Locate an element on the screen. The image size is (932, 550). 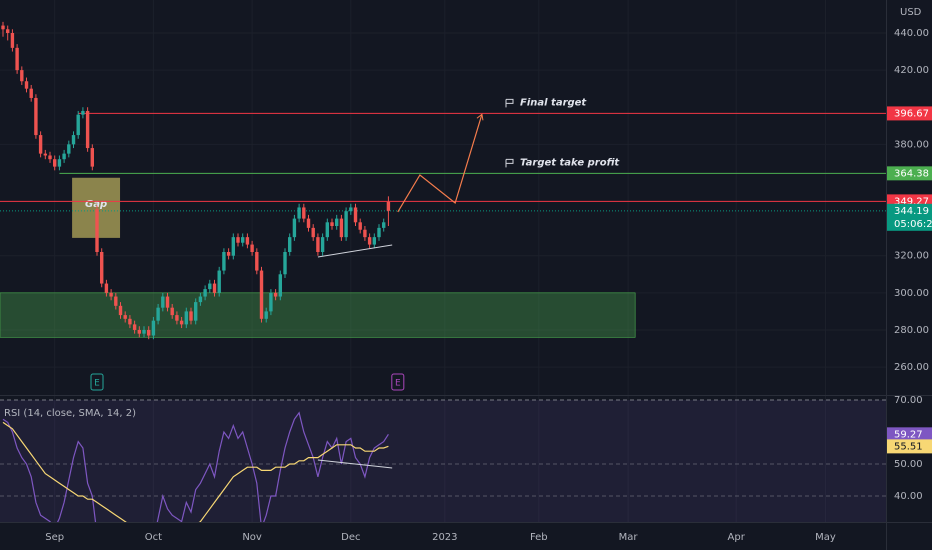
level-label: 396.67 is located at coordinates (911, 113).